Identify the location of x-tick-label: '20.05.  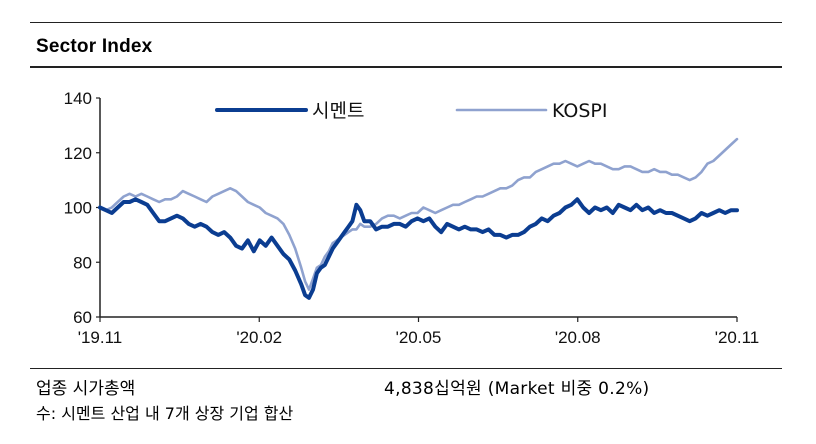
(419, 337).